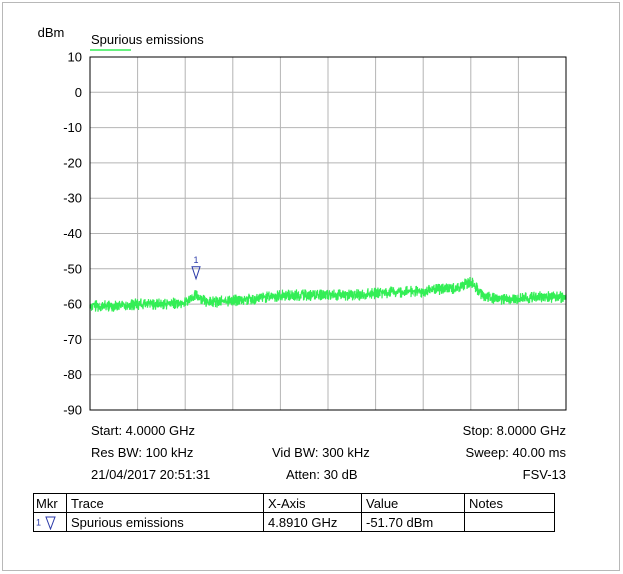 The width and height of the screenshot is (623, 574). I want to click on y-tick-labels: 10 0 -10 -20 -30 -40 -50 -60 -70 -80 -90, so click(72, 234).